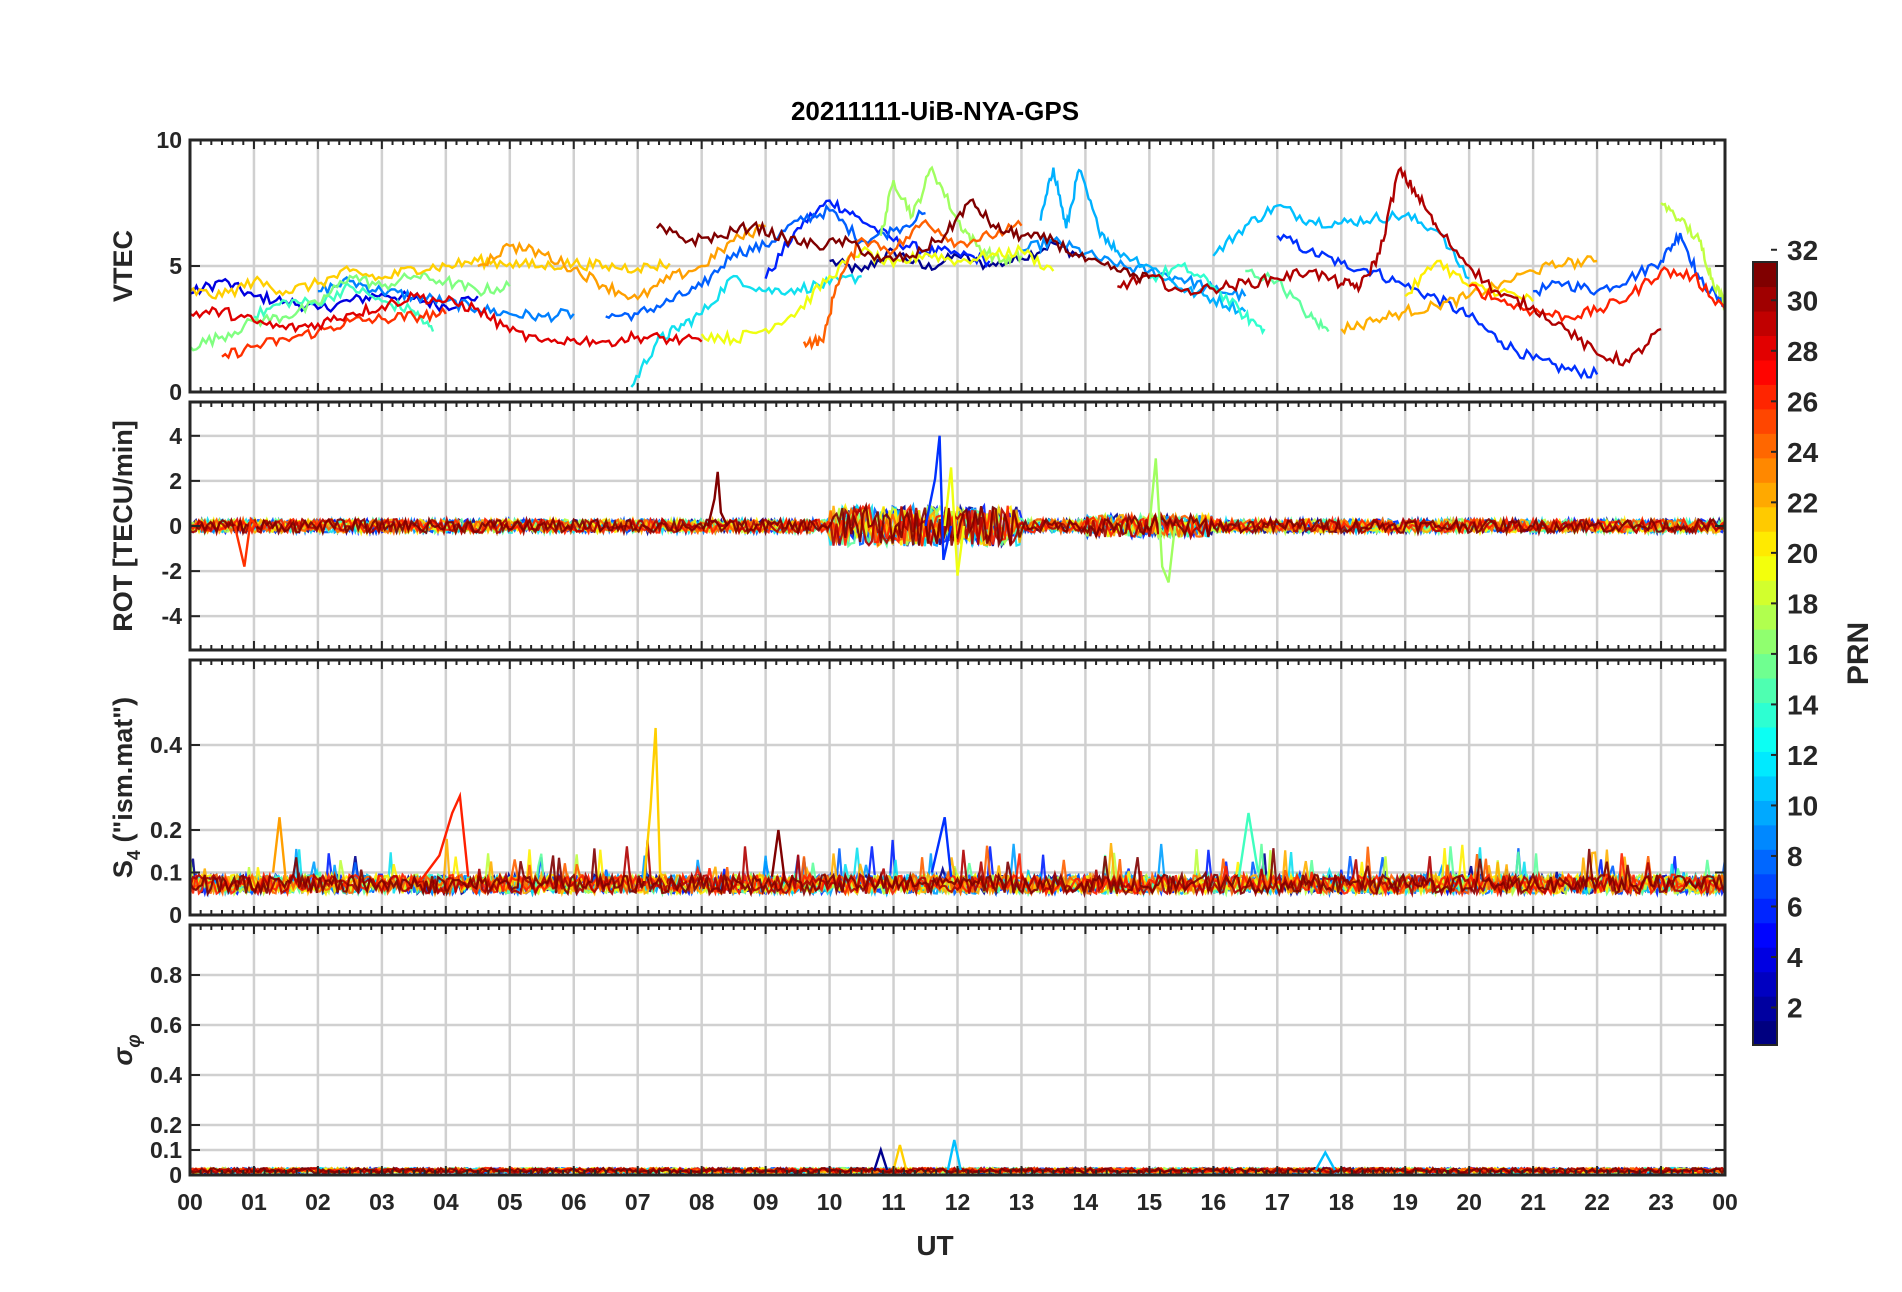  I want to click on y-tick-label: -4, so click(172, 616).